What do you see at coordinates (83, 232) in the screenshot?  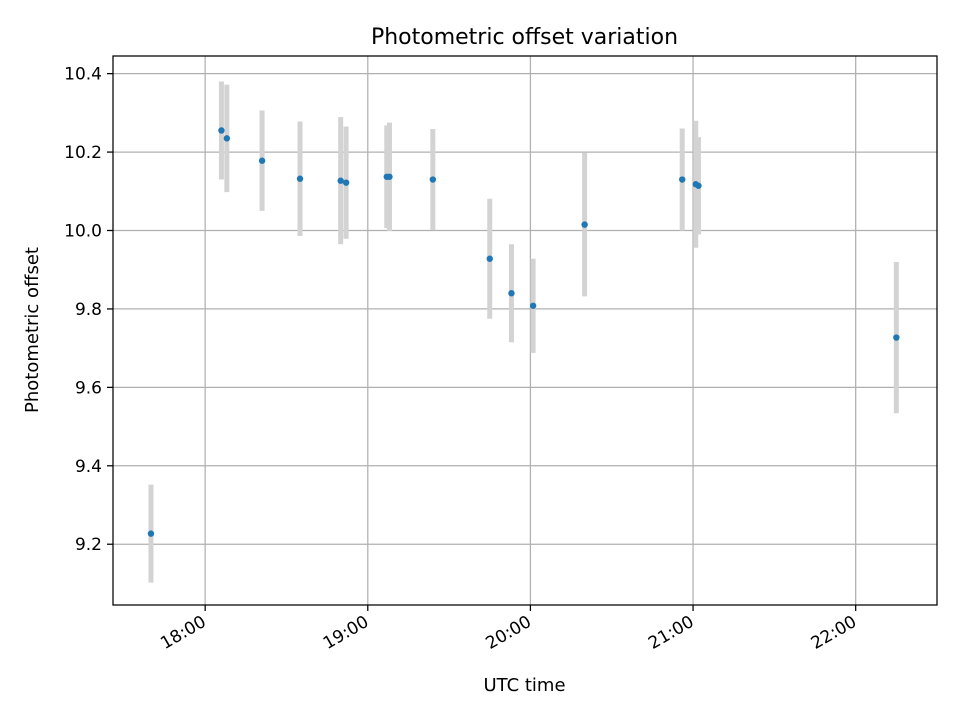 I see `y-tick-label: 10.0` at bounding box center [83, 232].